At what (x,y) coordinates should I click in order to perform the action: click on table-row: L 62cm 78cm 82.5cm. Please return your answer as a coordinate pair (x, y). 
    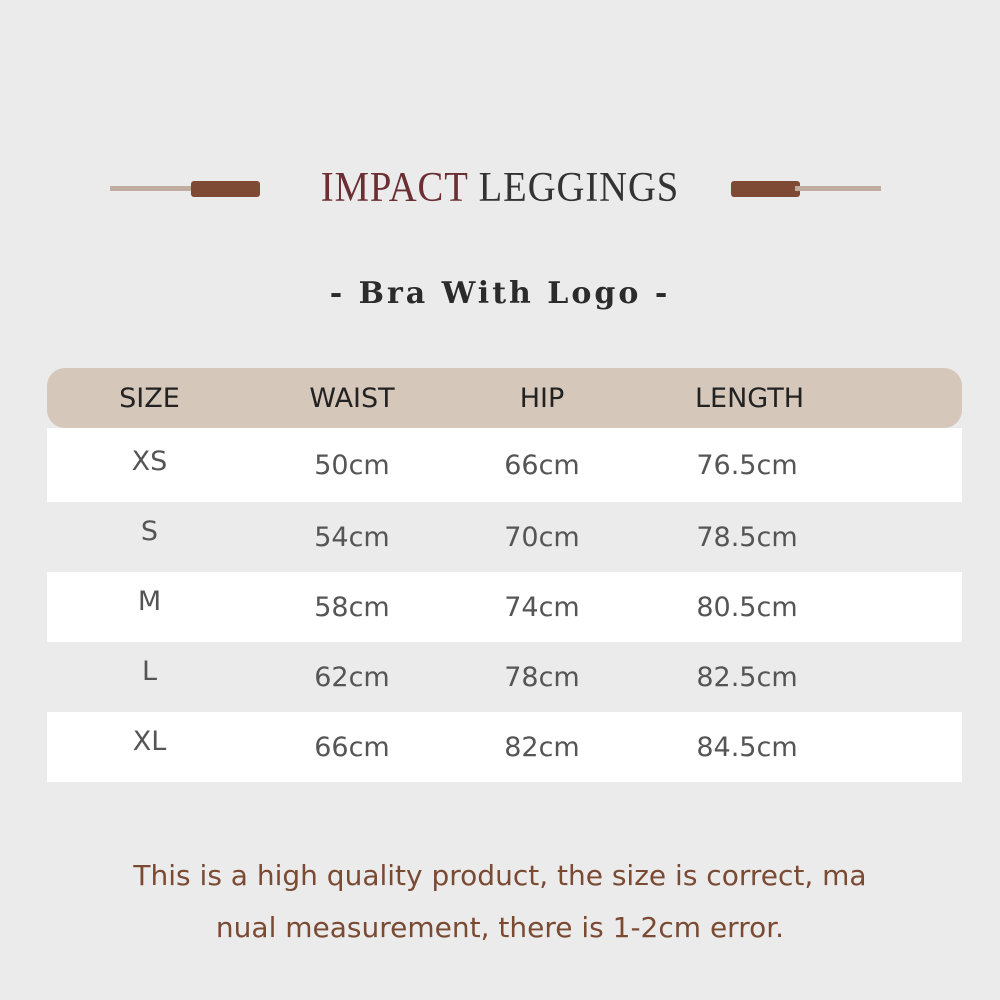
    Looking at the image, I should click on (504, 677).